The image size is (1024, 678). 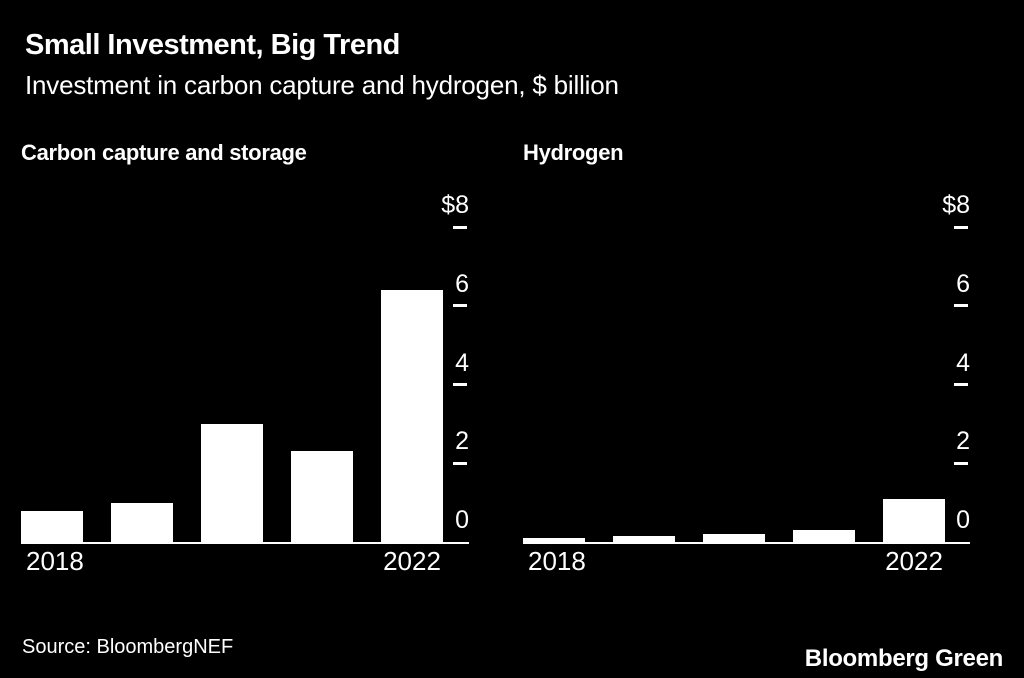 What do you see at coordinates (128, 647) in the screenshot?
I see `source-label: Source: BloombergNEF` at bounding box center [128, 647].